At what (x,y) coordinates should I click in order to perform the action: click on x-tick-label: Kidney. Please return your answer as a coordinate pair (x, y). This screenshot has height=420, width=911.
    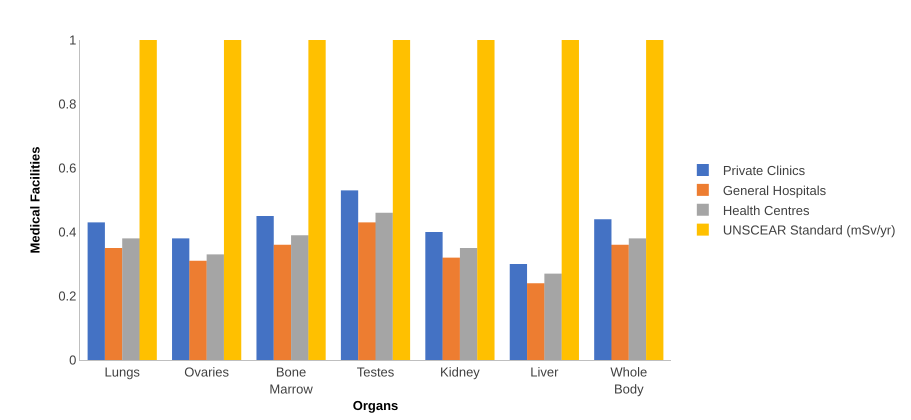
    Looking at the image, I should click on (460, 372).